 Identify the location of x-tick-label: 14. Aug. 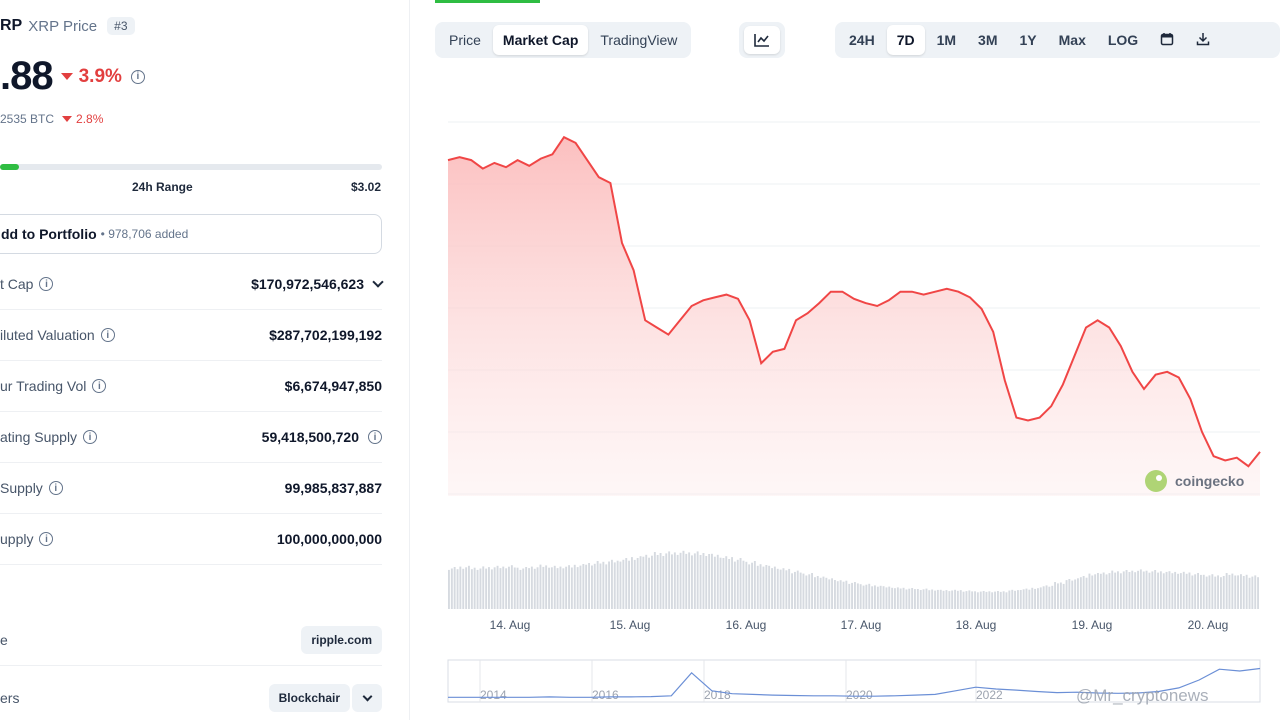
(510, 625).